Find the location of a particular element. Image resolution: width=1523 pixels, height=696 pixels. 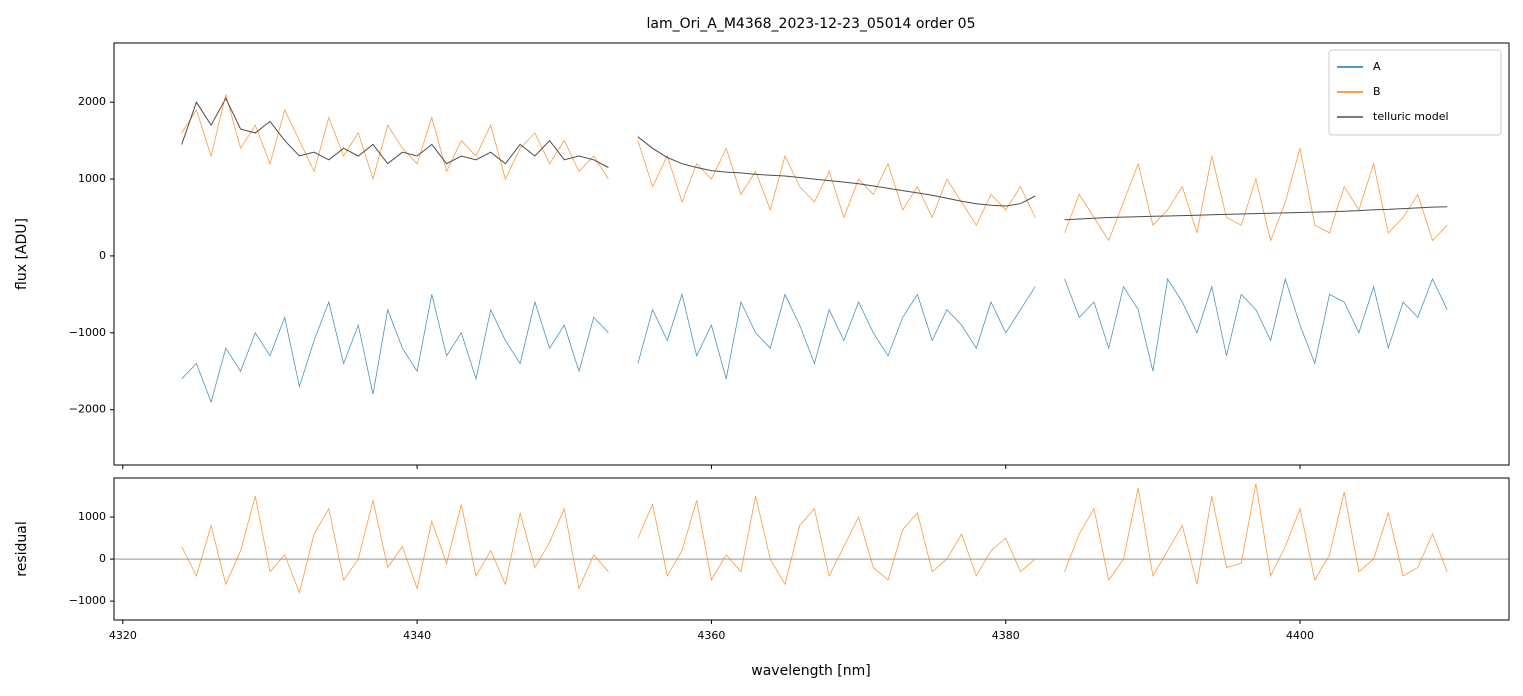

x-tick-label: 4320 is located at coordinates (123, 635).